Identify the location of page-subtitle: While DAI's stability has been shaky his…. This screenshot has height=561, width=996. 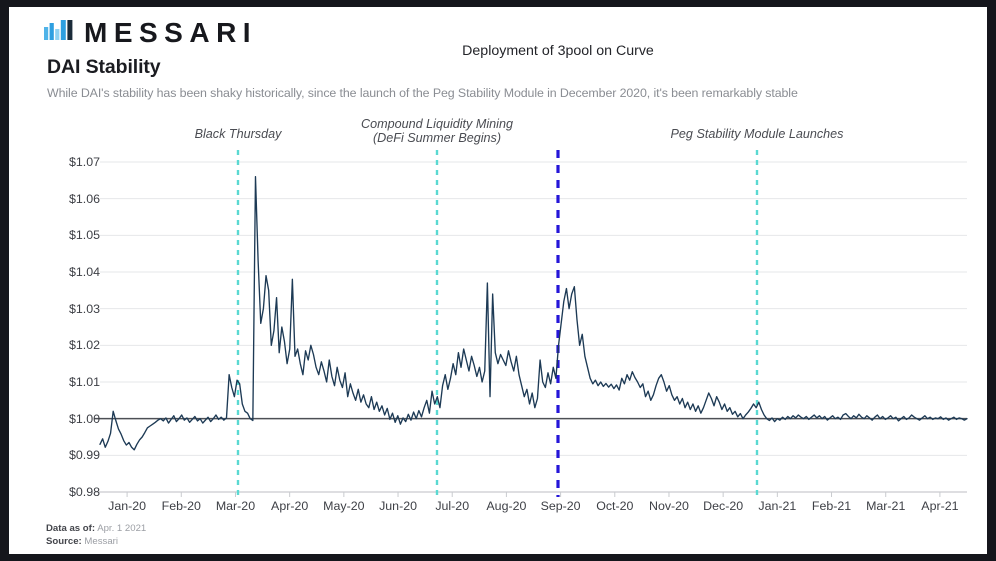
(422, 93).